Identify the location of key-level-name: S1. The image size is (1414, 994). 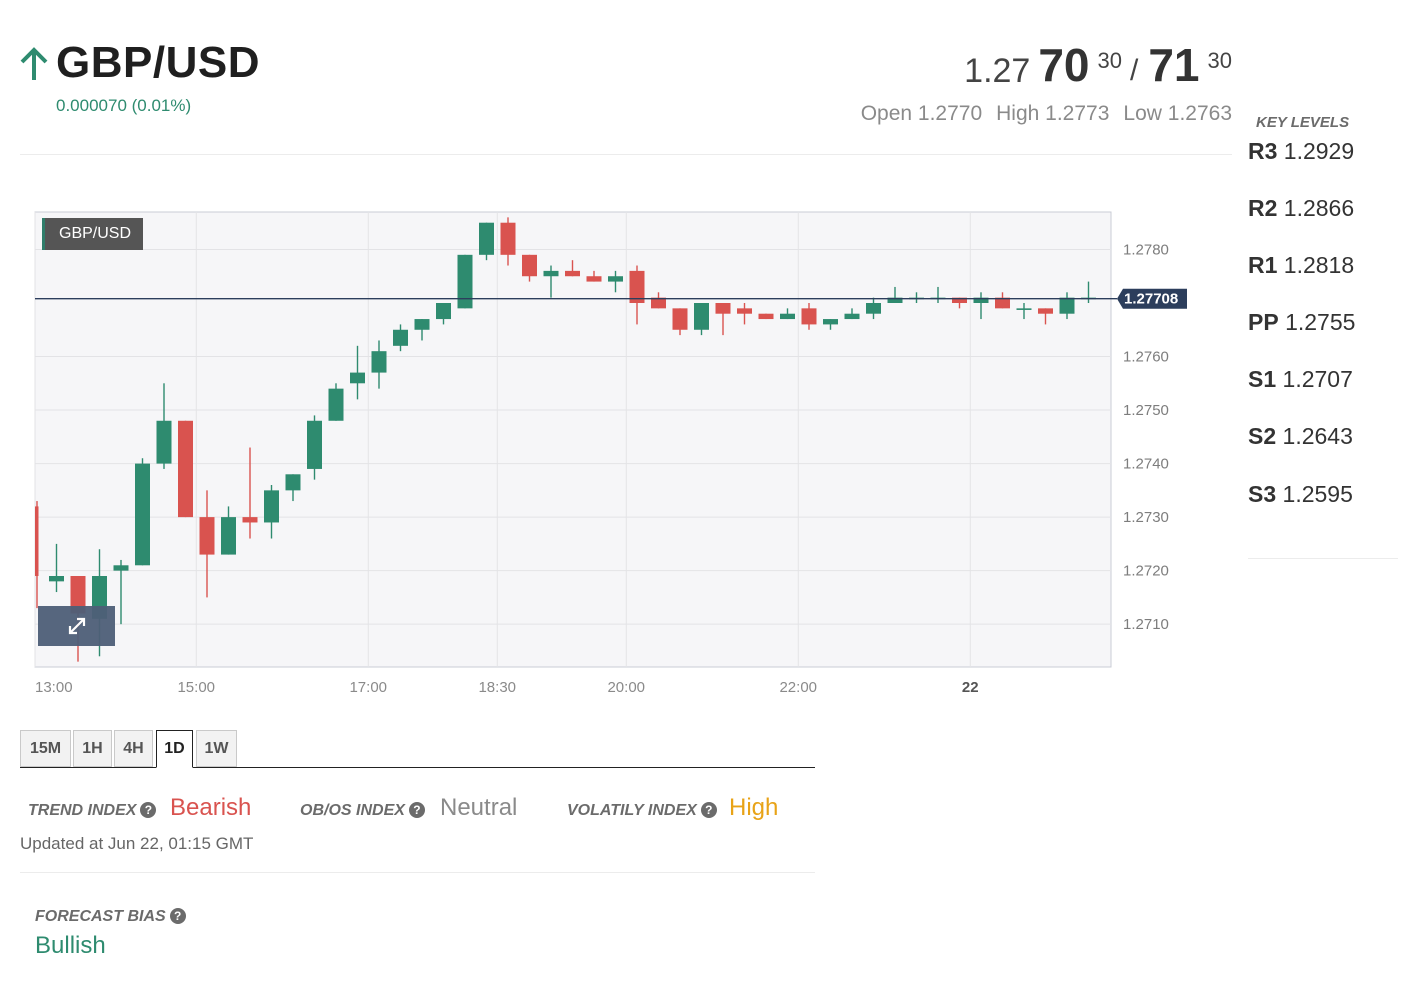
(1262, 379).